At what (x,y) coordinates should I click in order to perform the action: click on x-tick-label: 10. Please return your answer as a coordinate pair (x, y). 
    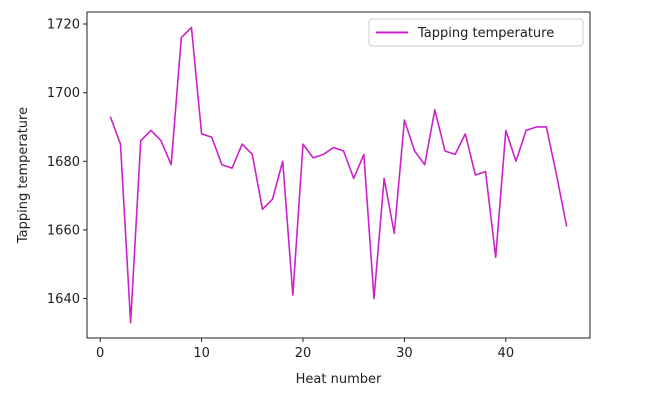
    Looking at the image, I should click on (201, 353).